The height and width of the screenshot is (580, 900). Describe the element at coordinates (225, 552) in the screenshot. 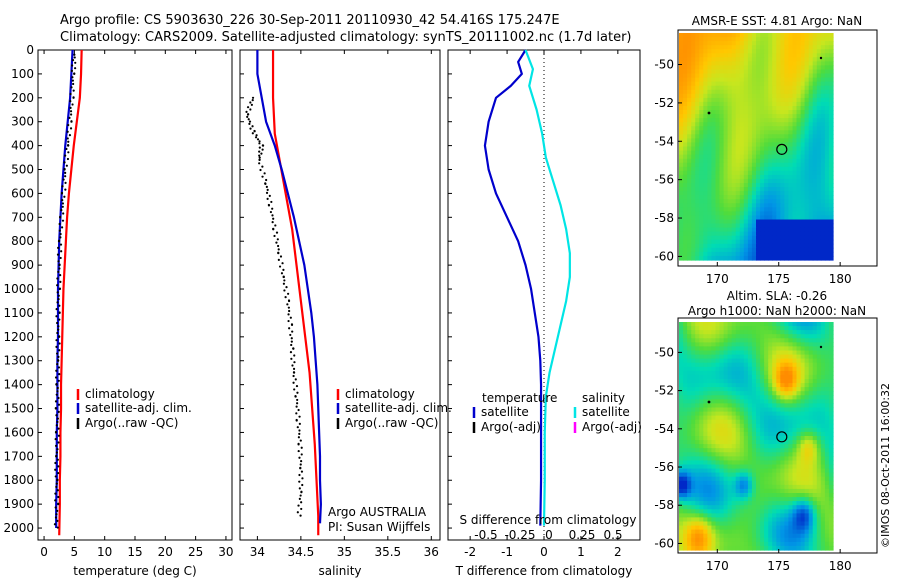

I see `temperature-xtick-label: 30` at that location.